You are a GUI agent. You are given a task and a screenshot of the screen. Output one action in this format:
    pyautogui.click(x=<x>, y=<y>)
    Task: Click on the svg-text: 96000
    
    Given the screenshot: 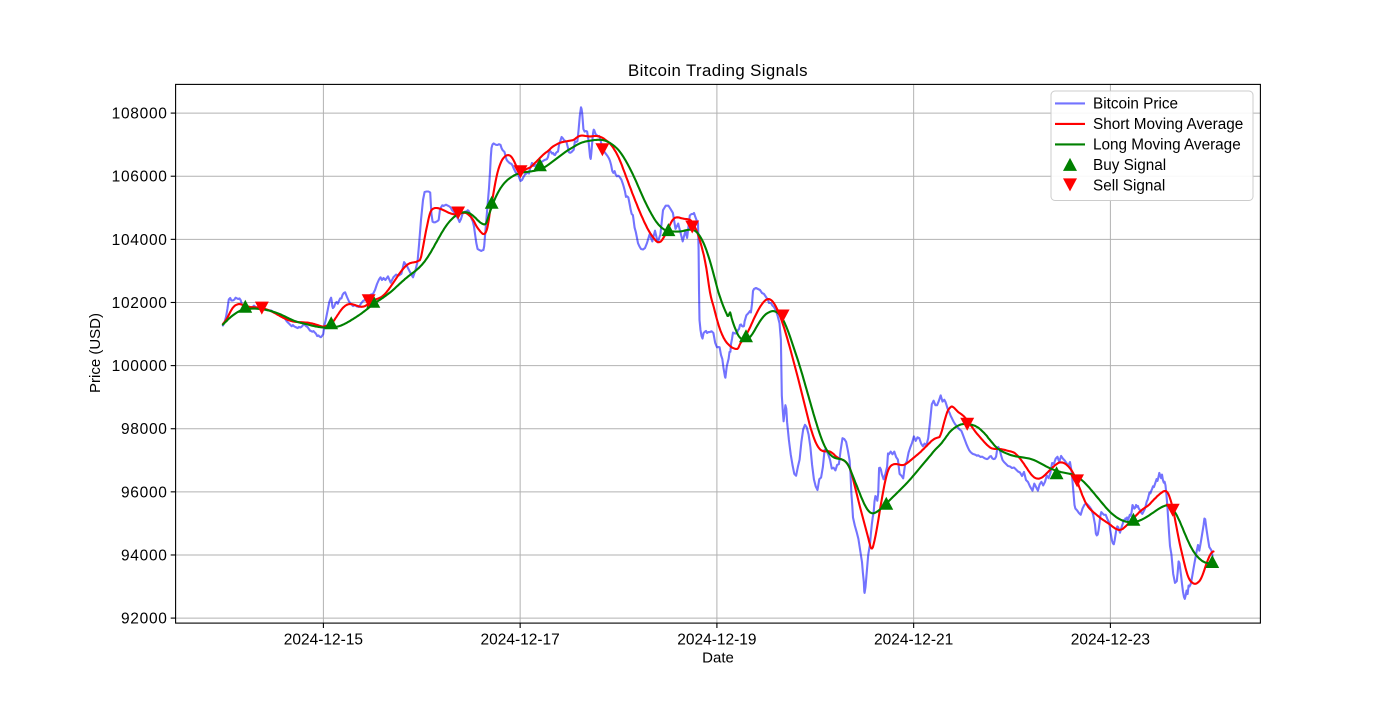 What is the action you would take?
    pyautogui.click(x=144, y=492)
    